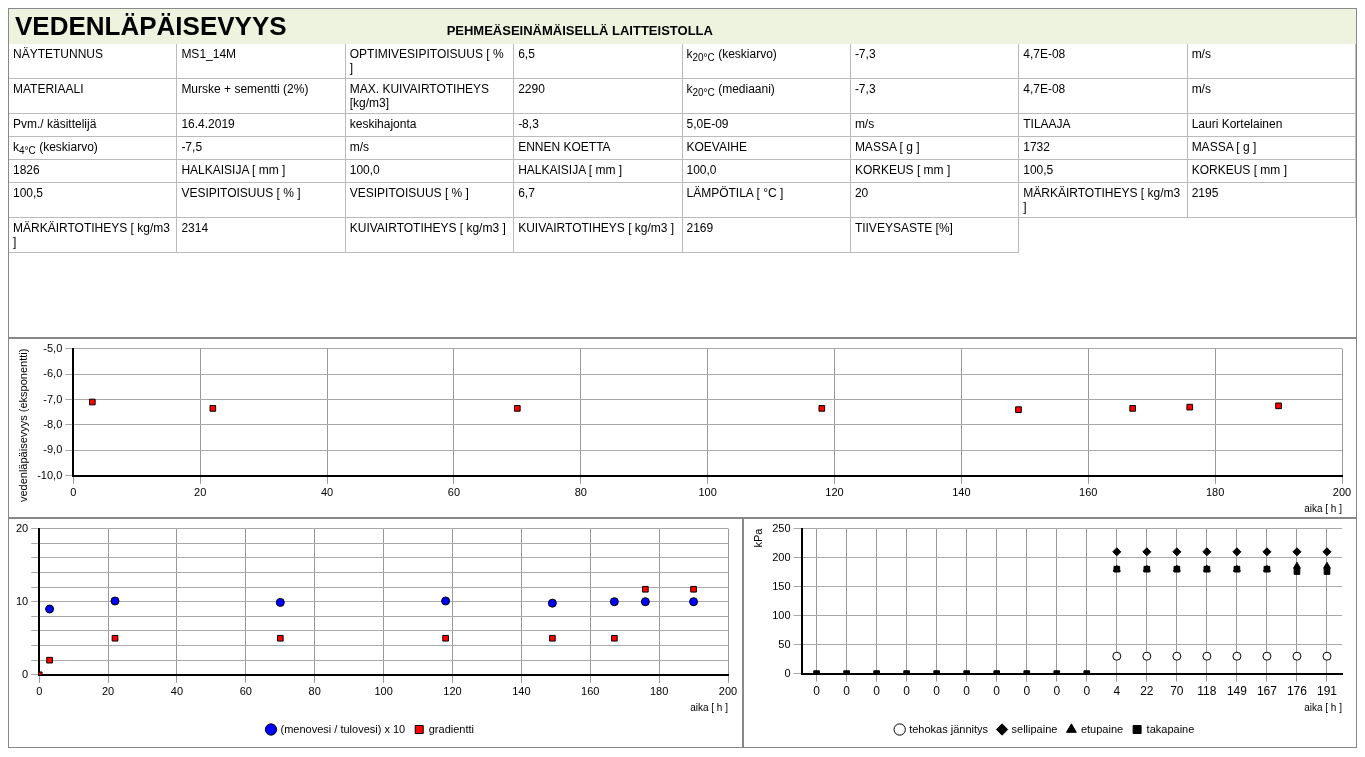 This screenshot has height=757, width=1365. What do you see at coordinates (1177, 691) in the screenshot?
I see `x-tick-label: 70` at bounding box center [1177, 691].